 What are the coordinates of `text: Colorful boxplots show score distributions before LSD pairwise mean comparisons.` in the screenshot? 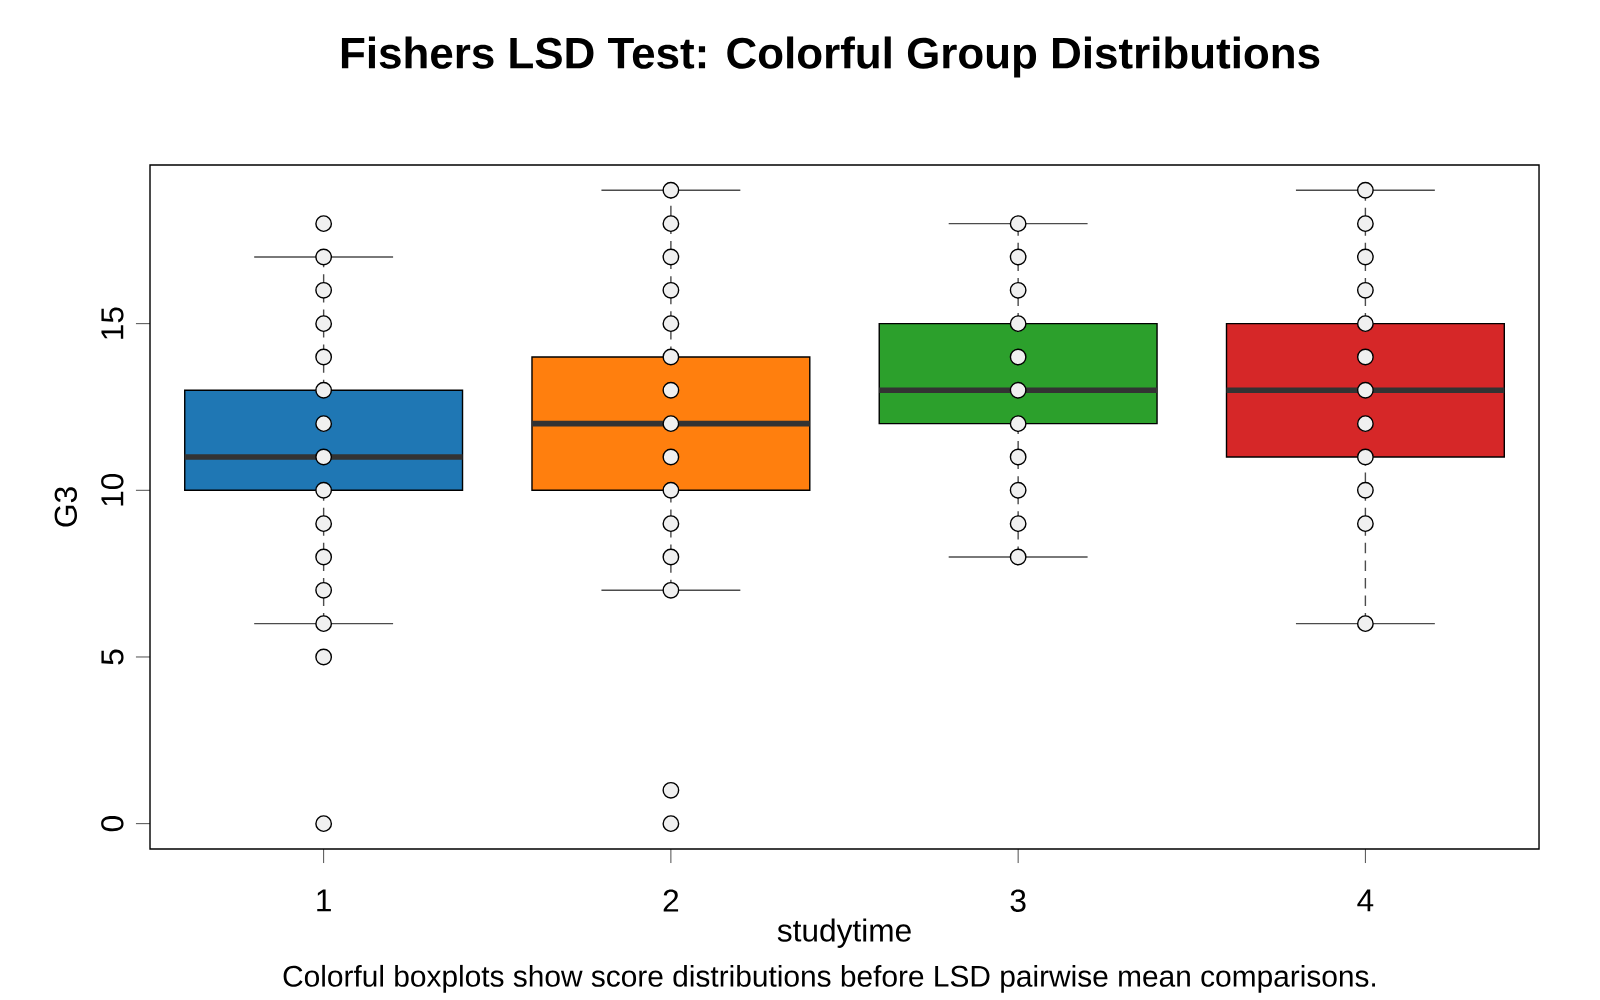 It's located at (829, 978).